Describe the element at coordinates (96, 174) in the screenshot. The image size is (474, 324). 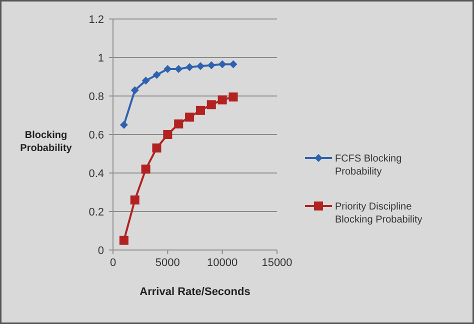
I see `y-tick-label: 0.4` at that location.